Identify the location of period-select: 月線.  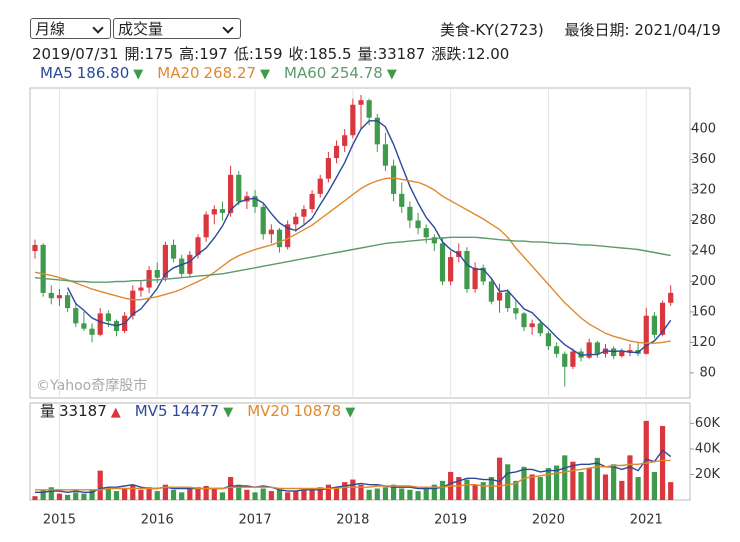
(70, 28).